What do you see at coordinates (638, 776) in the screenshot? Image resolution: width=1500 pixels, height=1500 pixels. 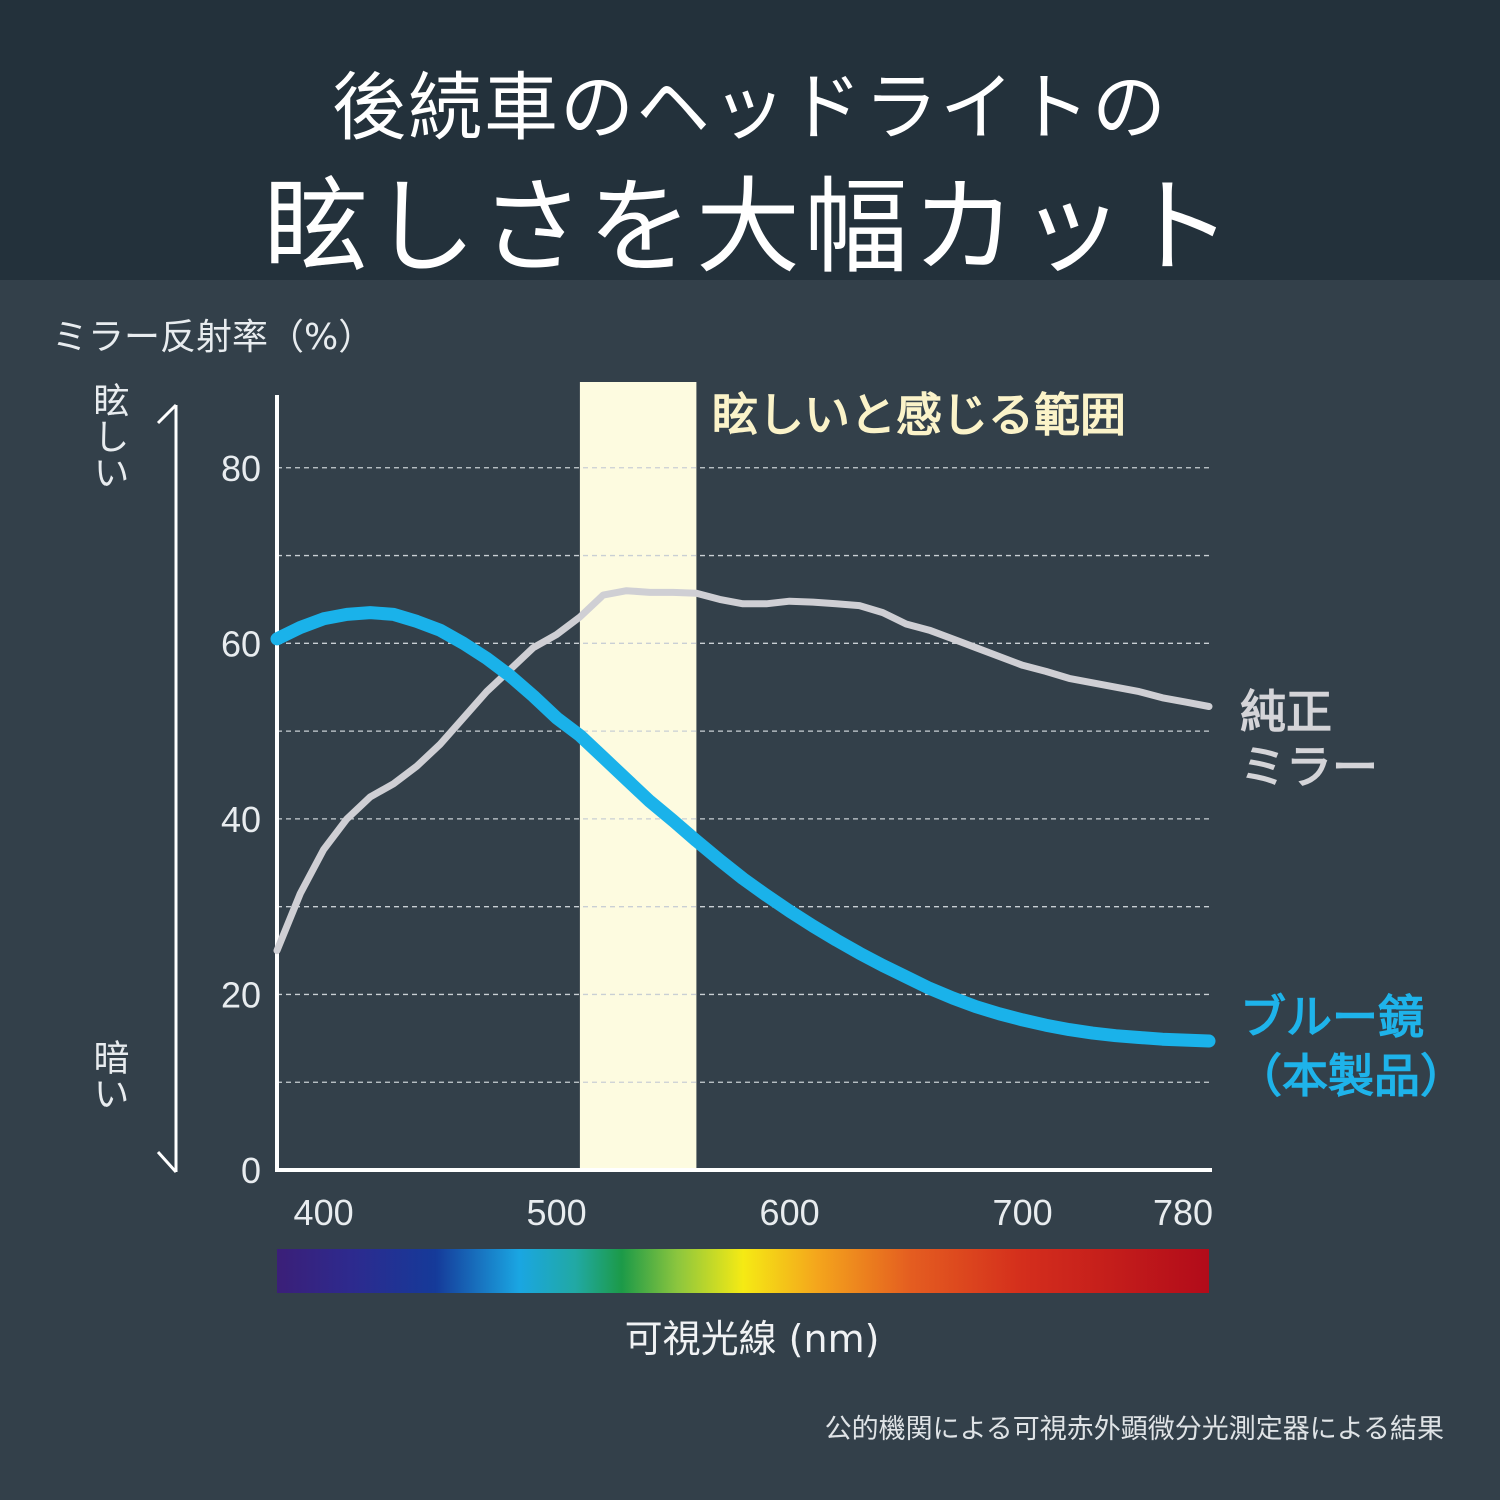 I see `glare-range-band` at bounding box center [638, 776].